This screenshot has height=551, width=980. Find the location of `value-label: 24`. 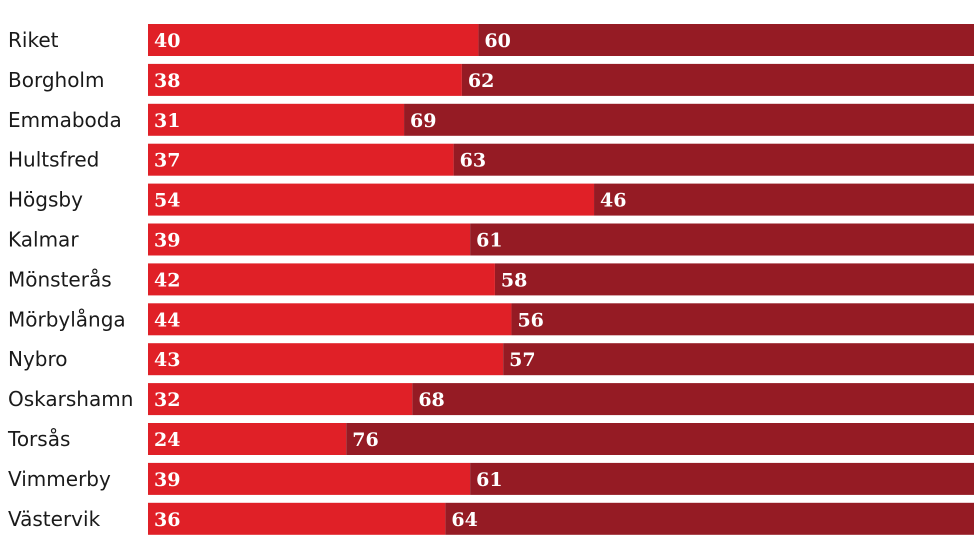

value-label: 24 is located at coordinates (167, 440).